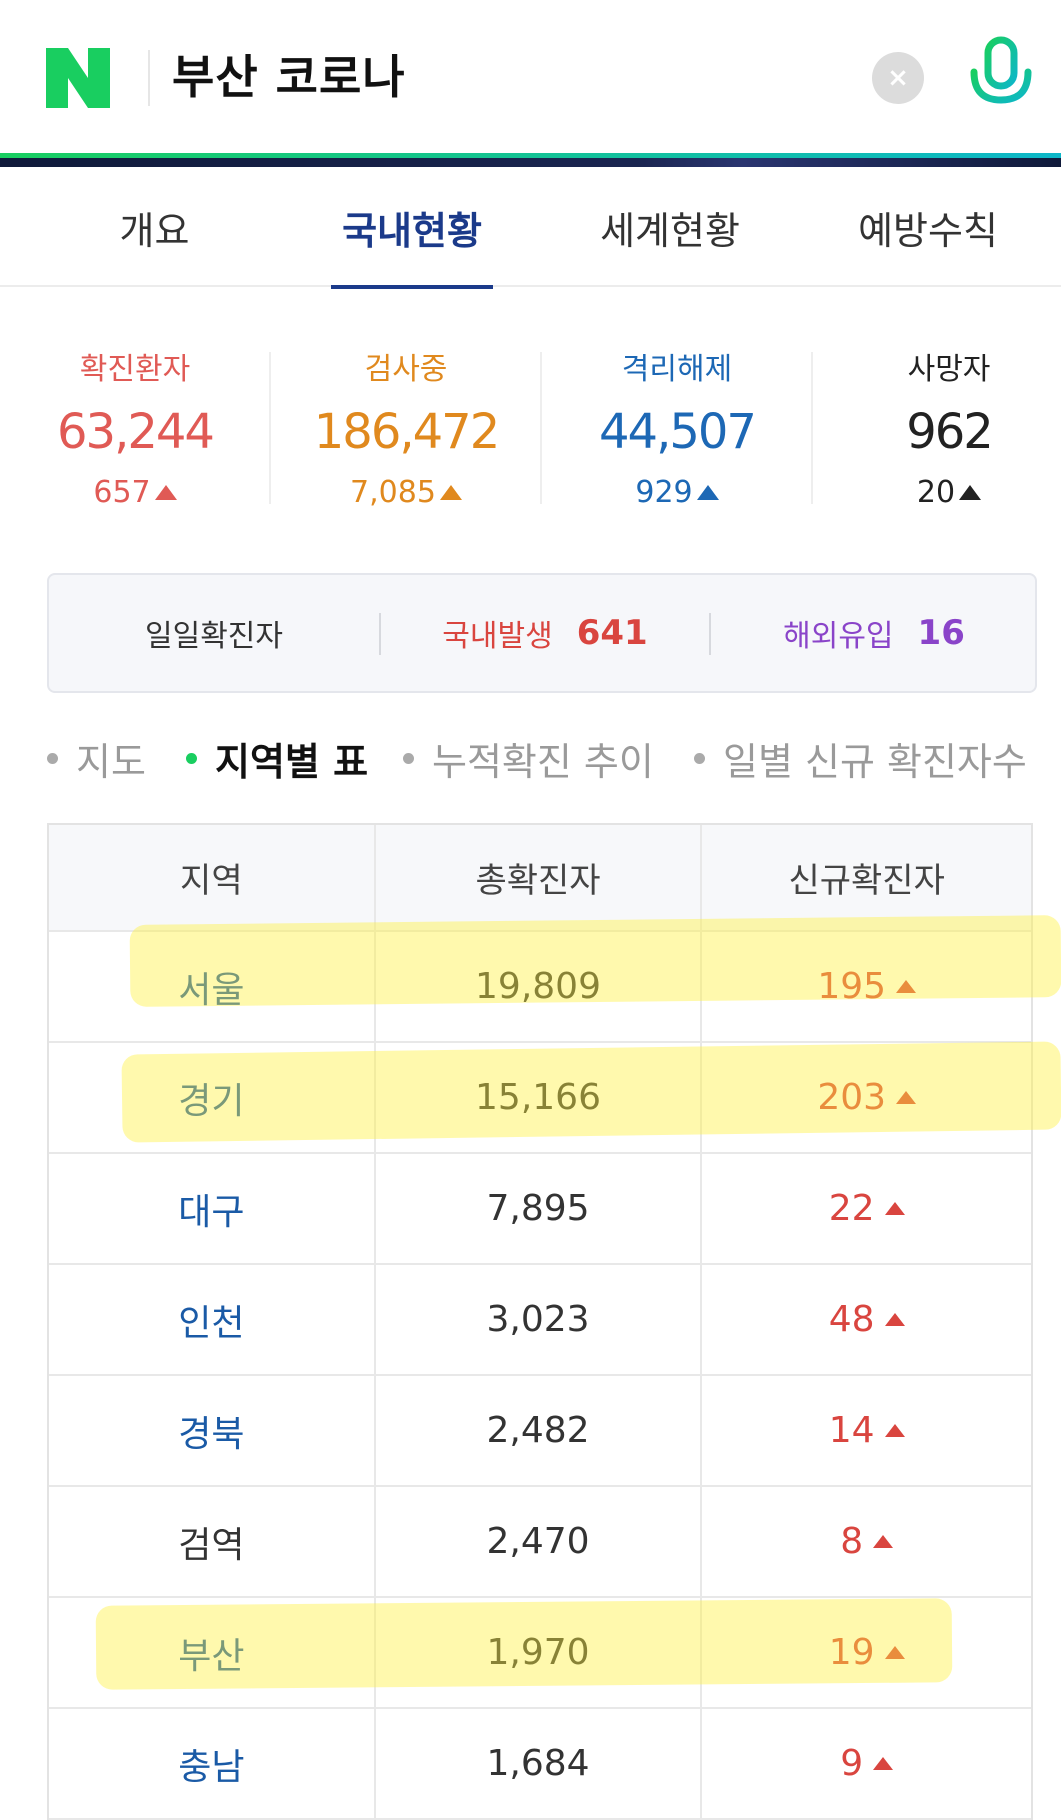 Image resolution: width=1061 pixels, height=1820 pixels. I want to click on total-cases: 7,895, so click(539, 1208).